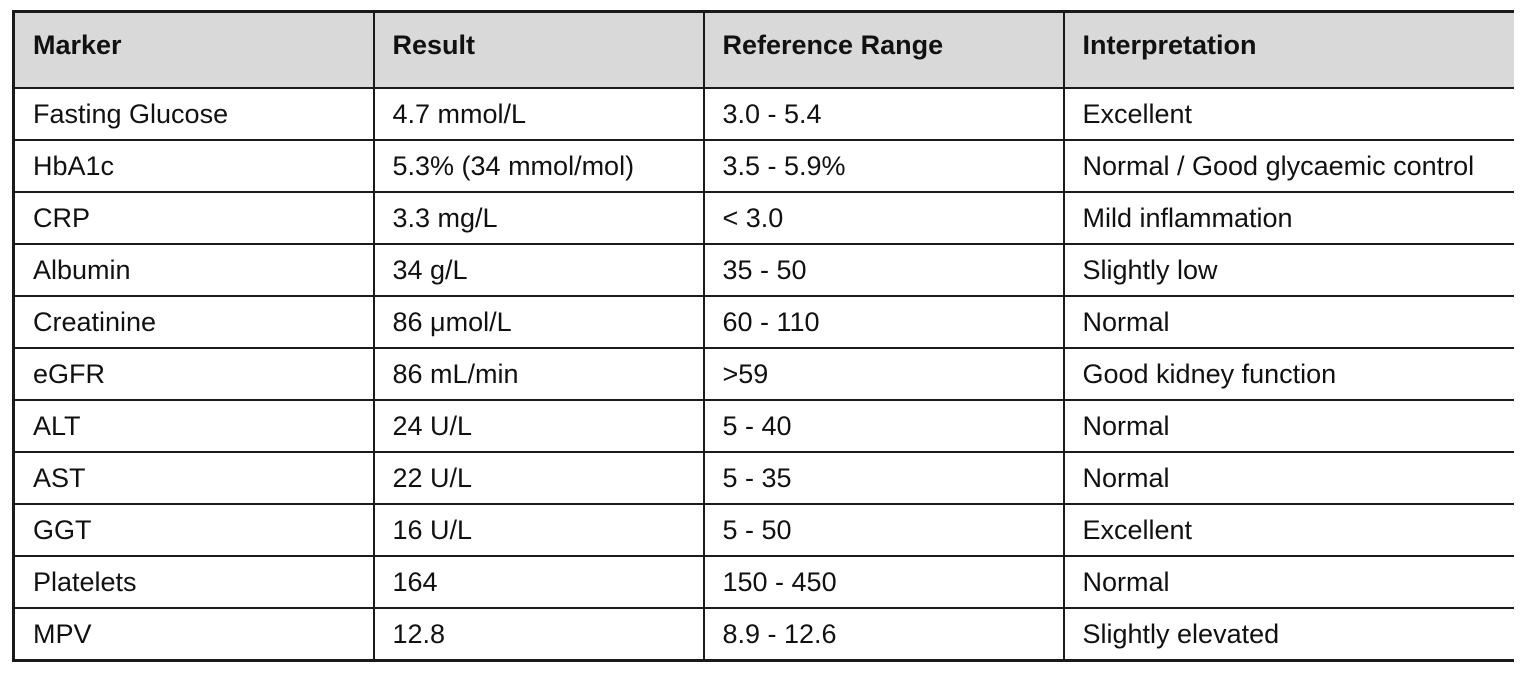 The height and width of the screenshot is (680, 1526). I want to click on marker-cell: Platelets, so click(193, 582).